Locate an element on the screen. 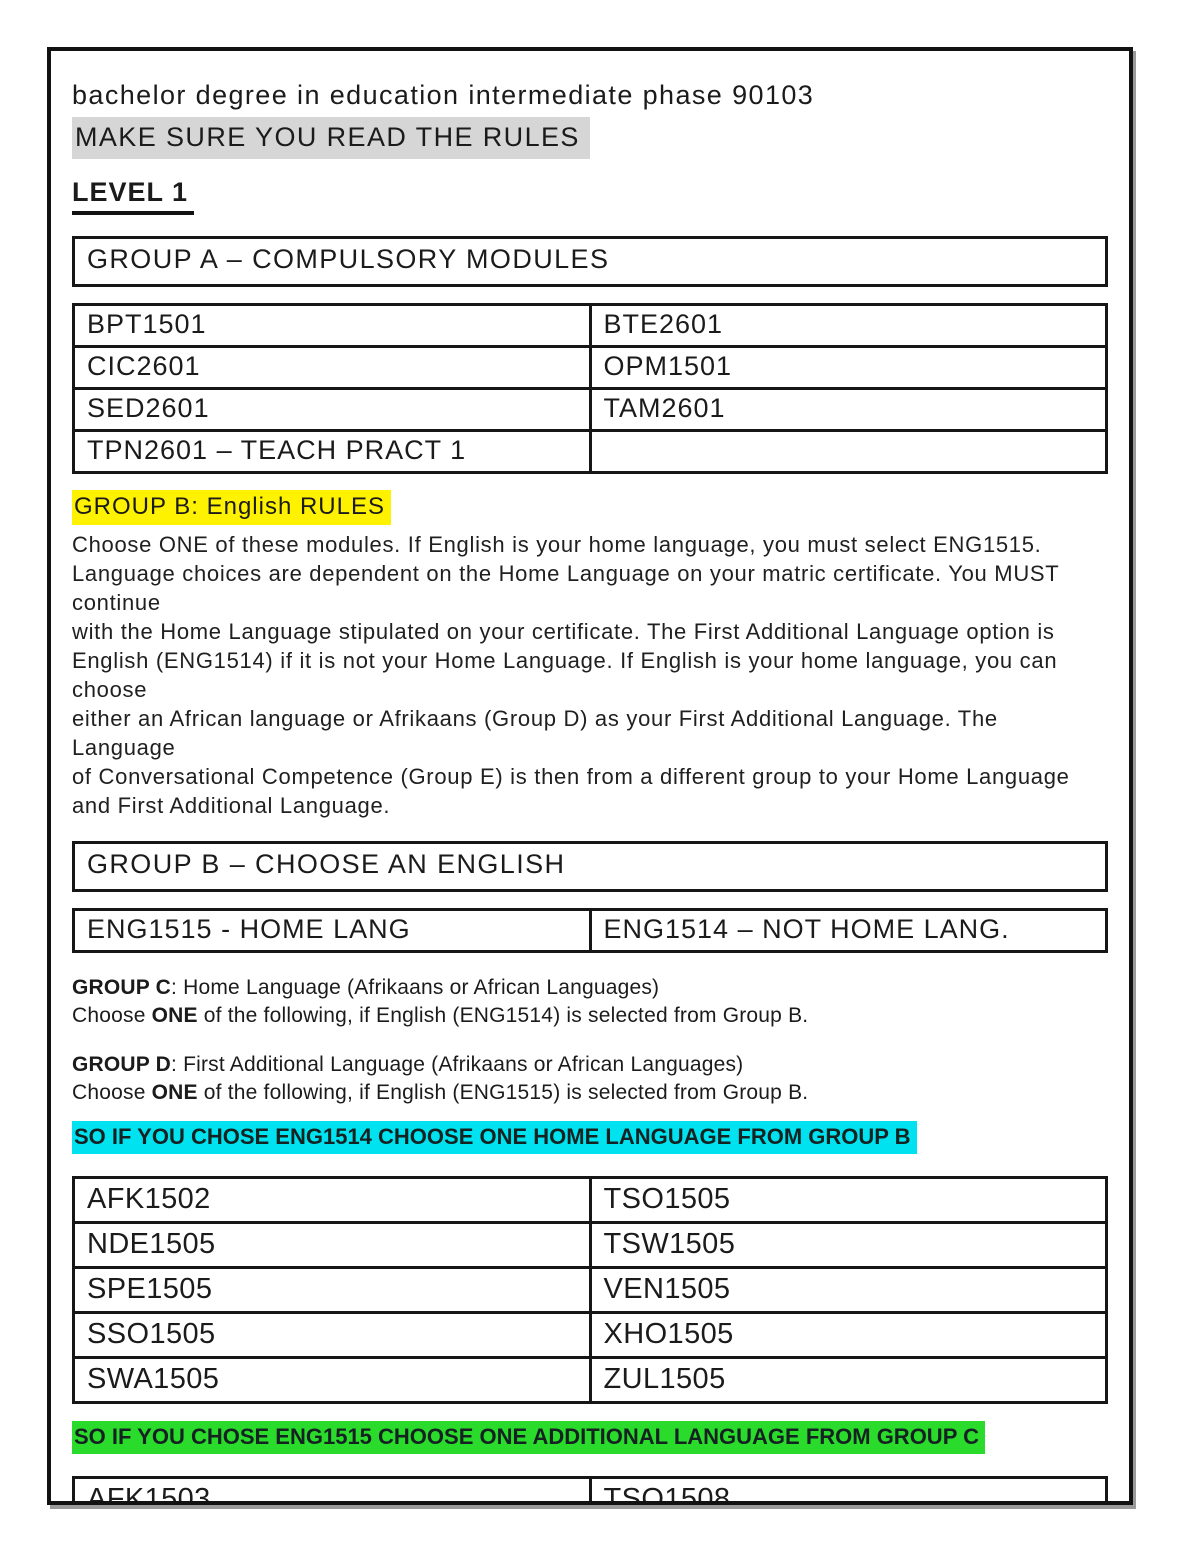 The image size is (1200, 1553). text-segment: GROUP C is located at coordinates (122, 987).